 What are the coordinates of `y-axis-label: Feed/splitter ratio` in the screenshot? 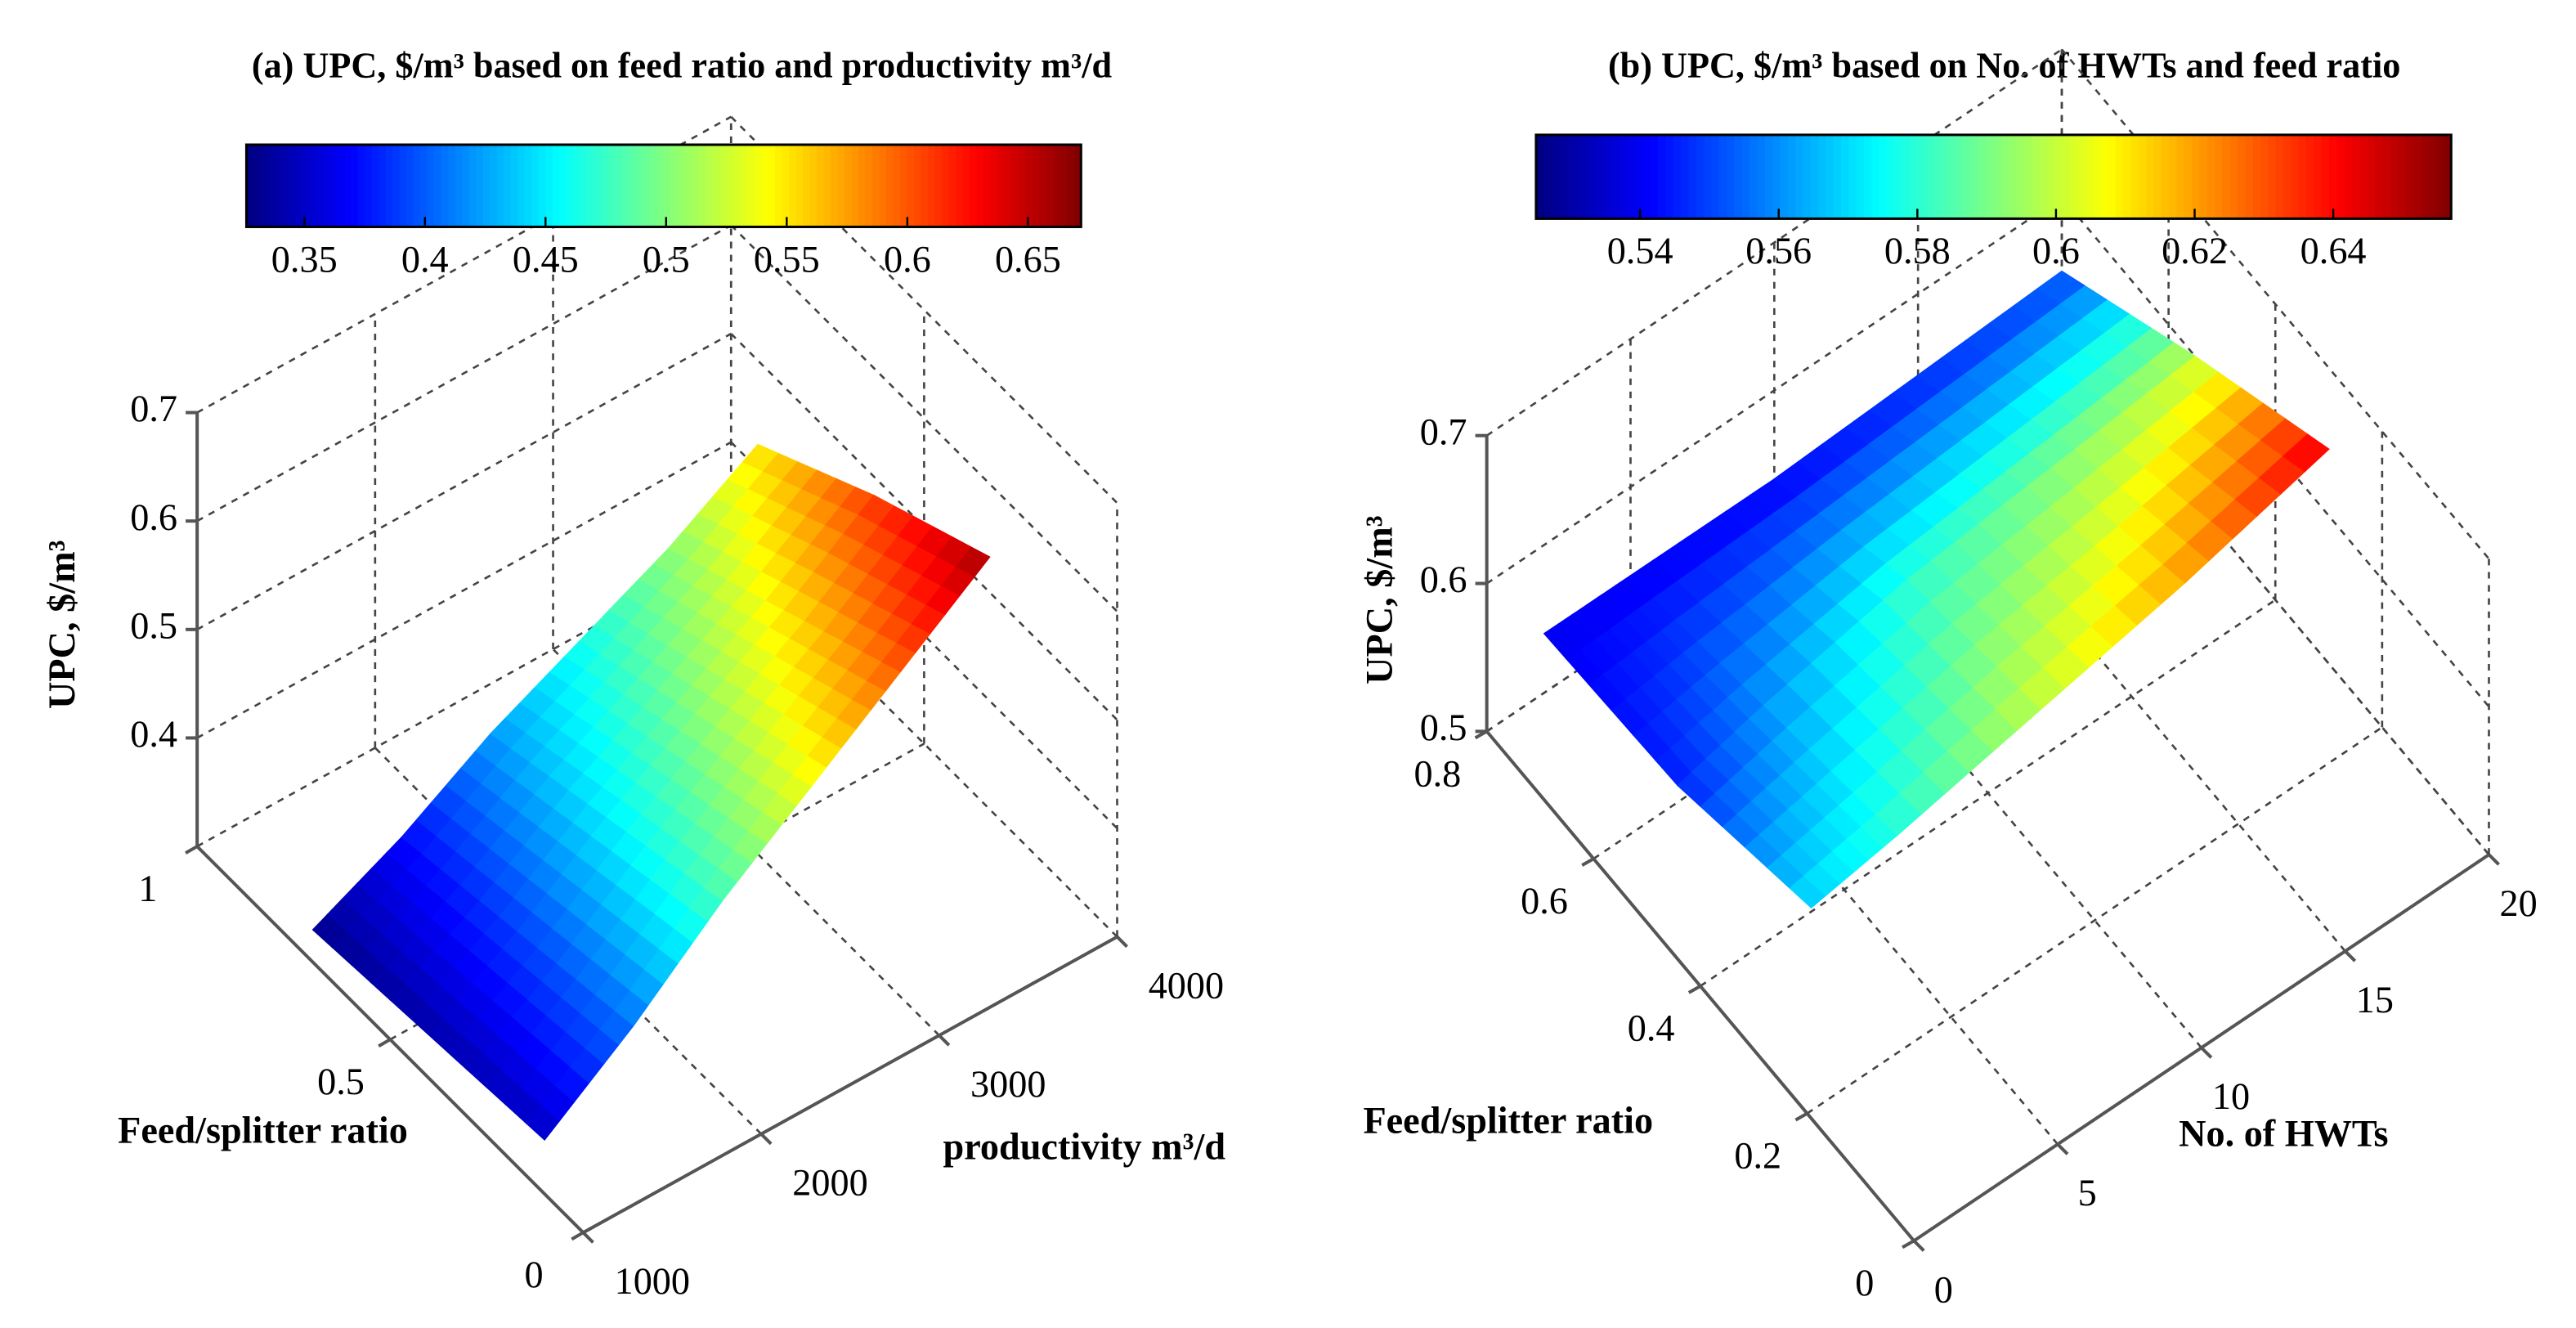 It's located at (263, 1130).